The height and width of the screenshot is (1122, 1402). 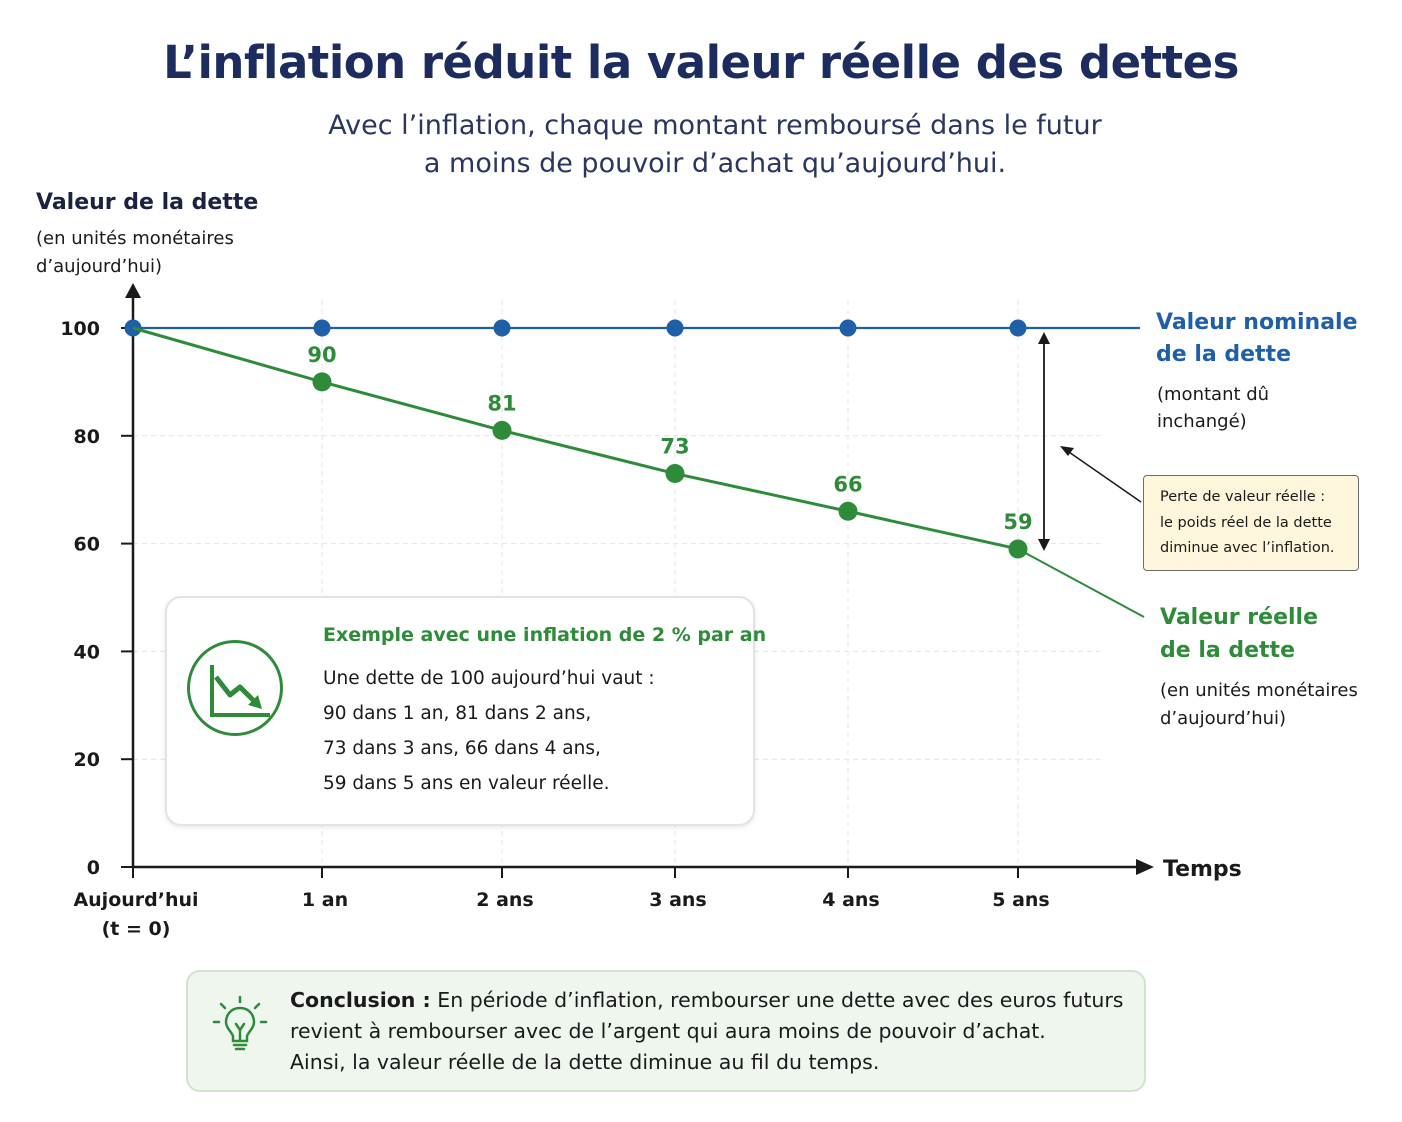 What do you see at coordinates (1213, 394) in the screenshot?
I see `legend-nominal-note-1: (montant dû` at bounding box center [1213, 394].